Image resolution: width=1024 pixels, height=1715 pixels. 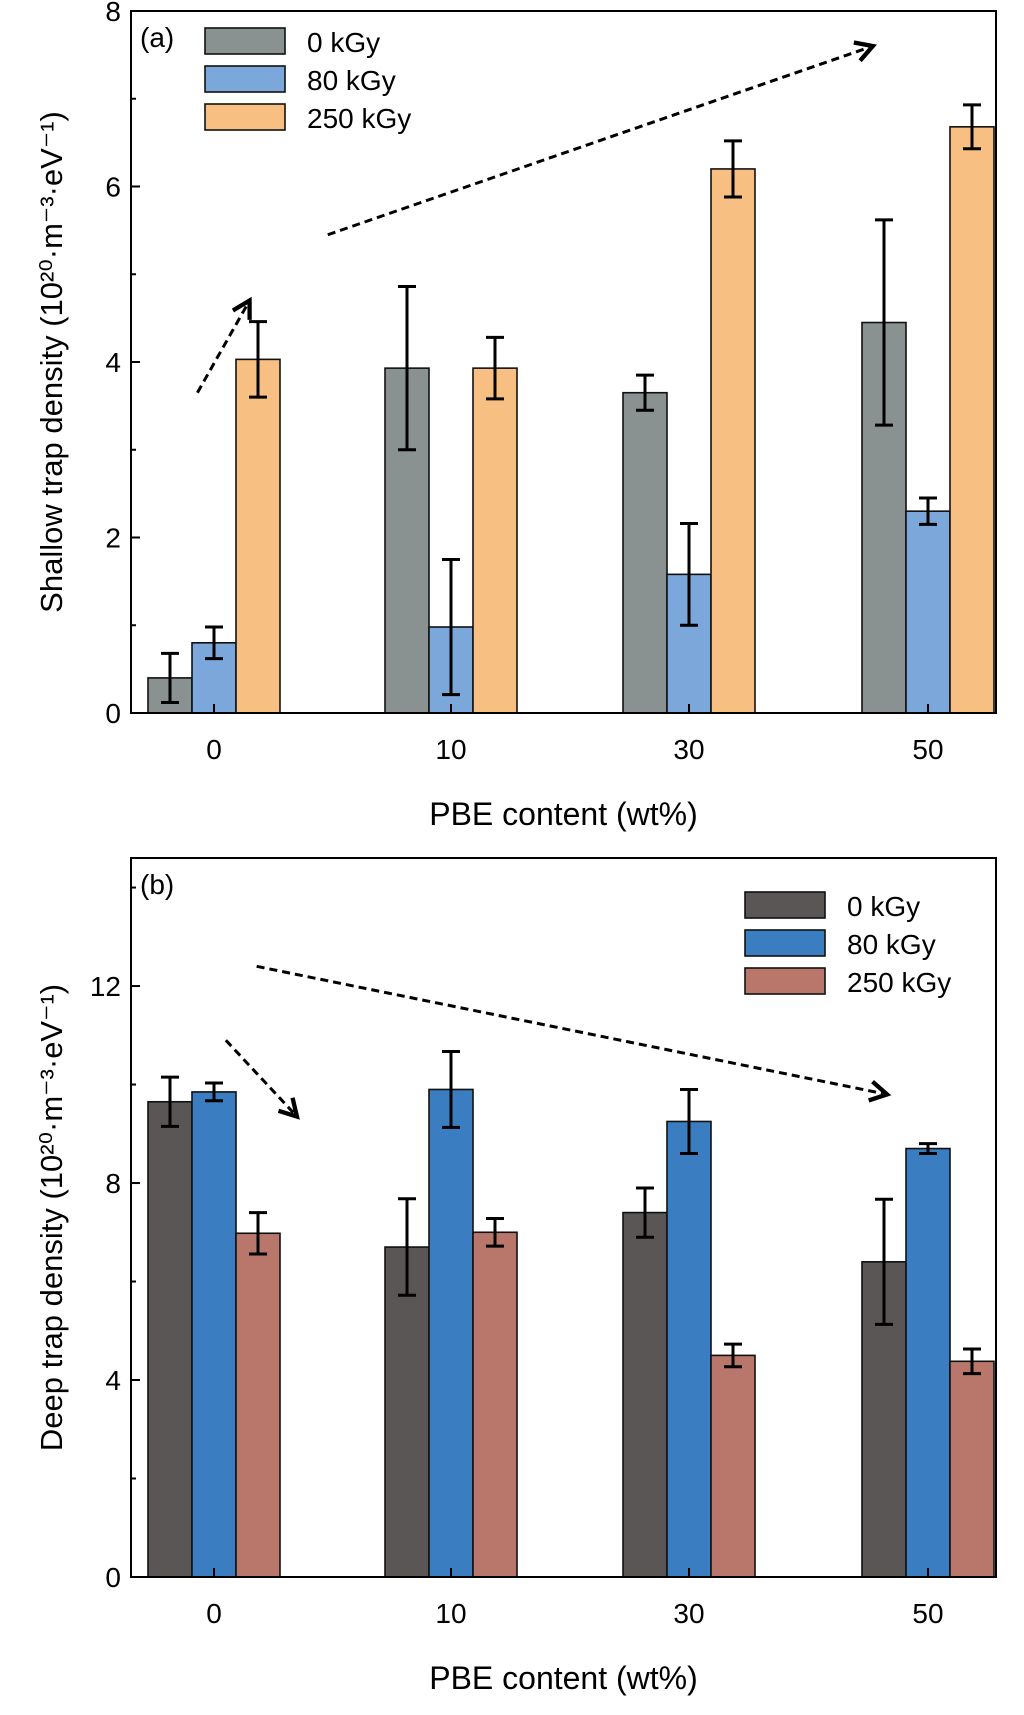 I want to click on panel-a-xtick-2: 30, so click(x=688, y=749).